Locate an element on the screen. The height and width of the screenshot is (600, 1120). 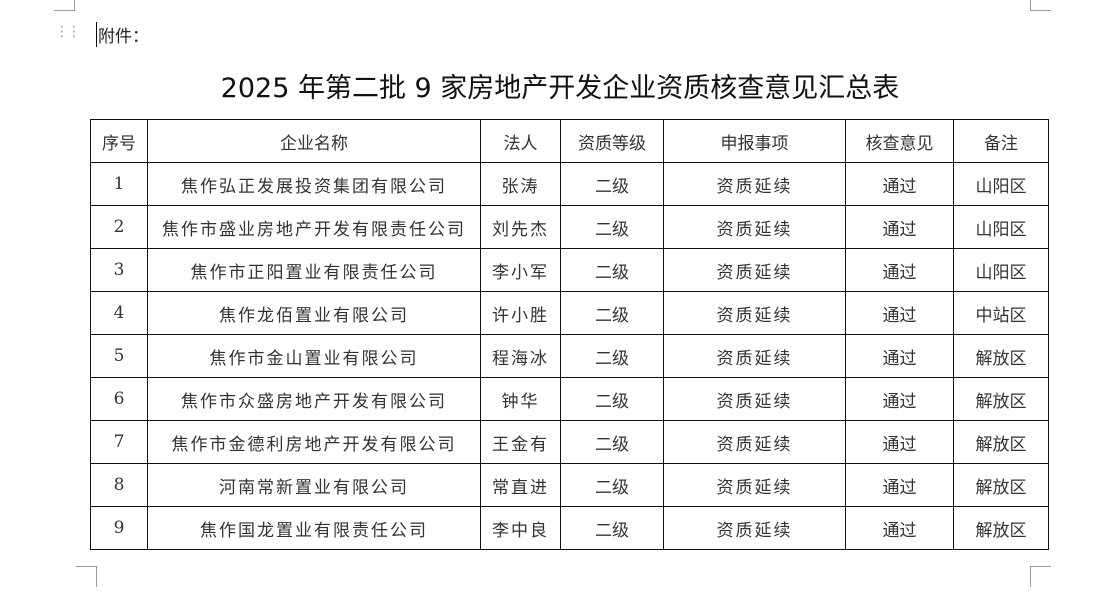
cell-company-name: 焦作龙佰置业有限公司 is located at coordinates (314, 313).